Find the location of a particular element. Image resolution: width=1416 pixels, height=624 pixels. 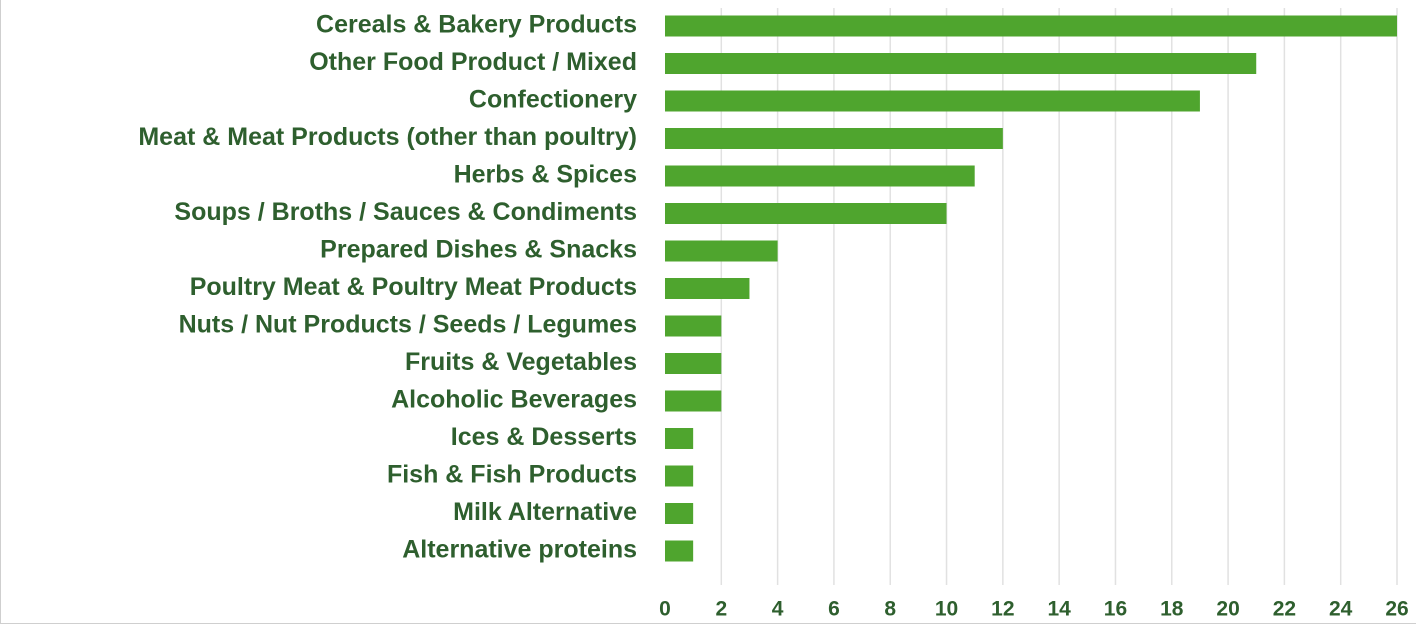

x-tick-label: 12 is located at coordinates (1002, 609).